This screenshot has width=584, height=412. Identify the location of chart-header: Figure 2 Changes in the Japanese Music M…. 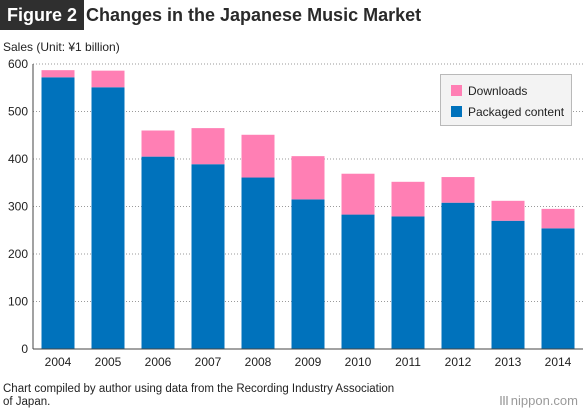
(292, 15).